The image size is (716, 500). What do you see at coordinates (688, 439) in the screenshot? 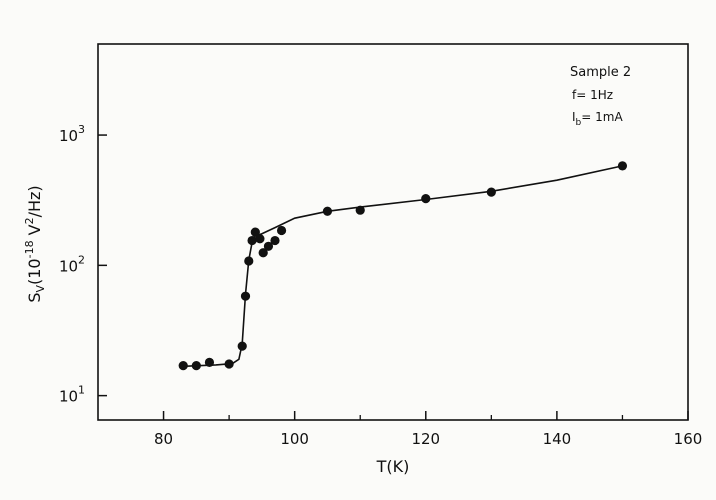
I see `x-tick-label: 160` at bounding box center [688, 439].